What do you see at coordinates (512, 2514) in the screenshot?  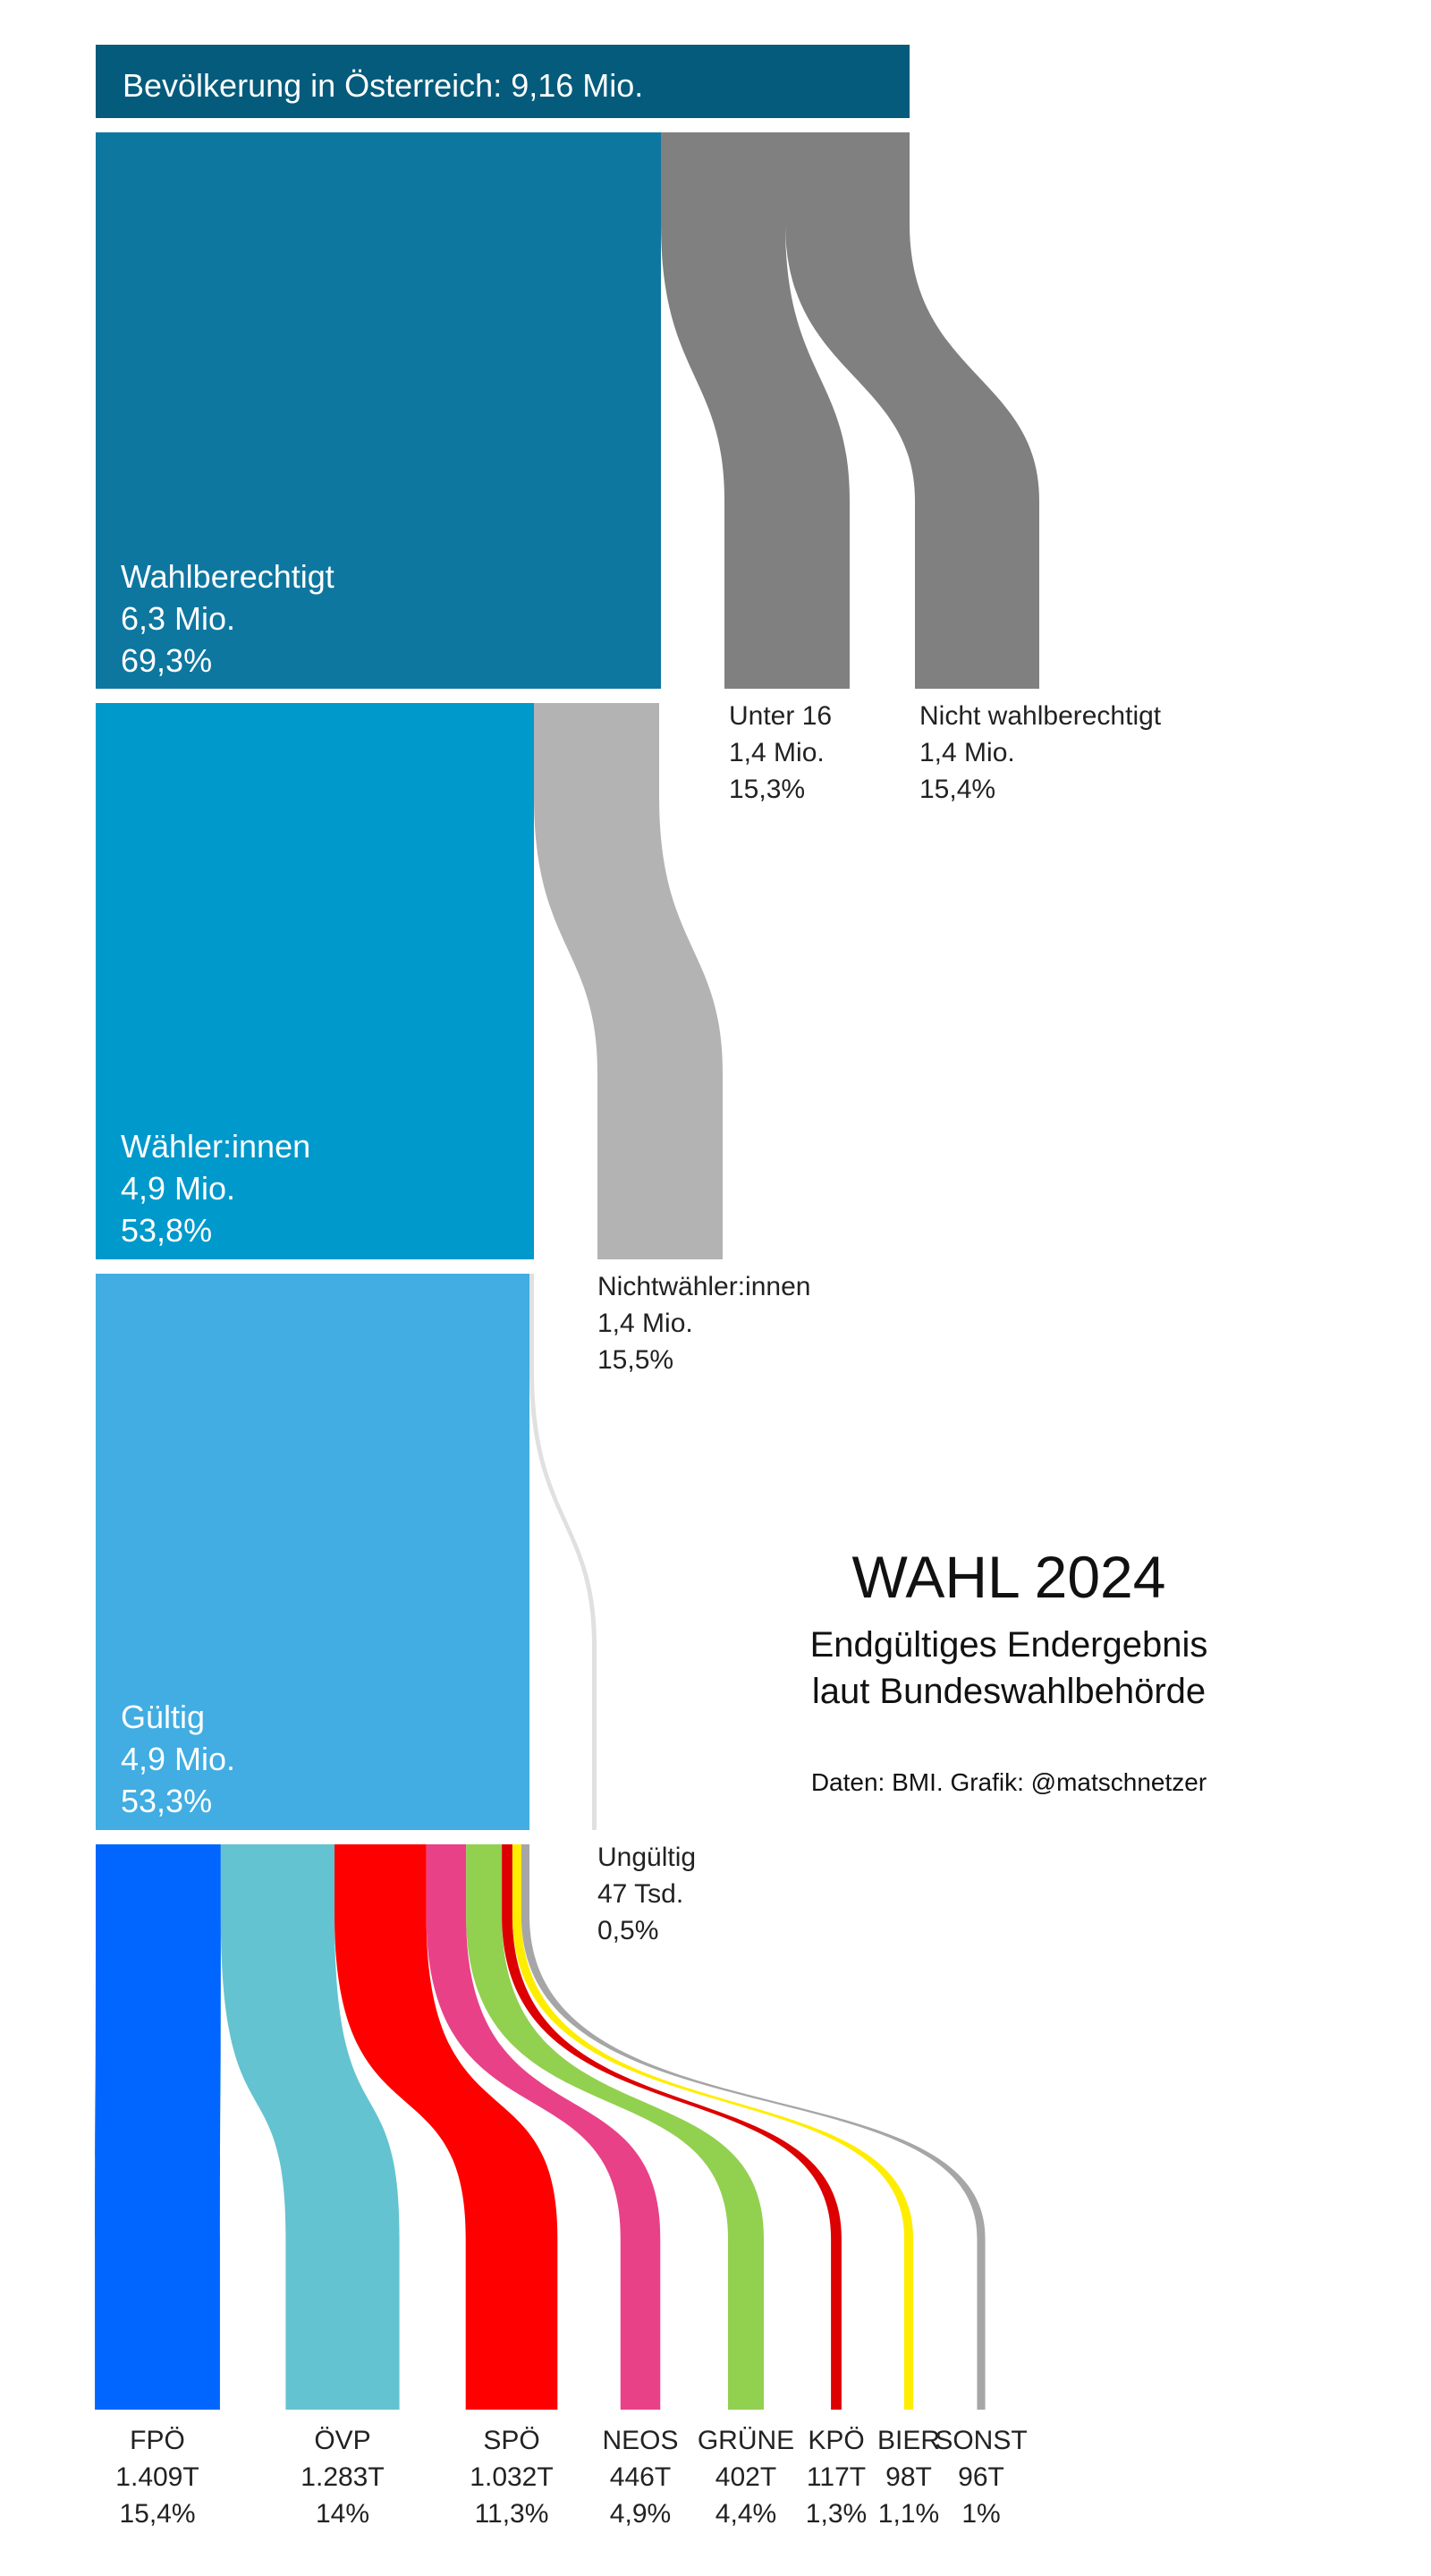 I see `party-percent-label: 11,3%` at bounding box center [512, 2514].